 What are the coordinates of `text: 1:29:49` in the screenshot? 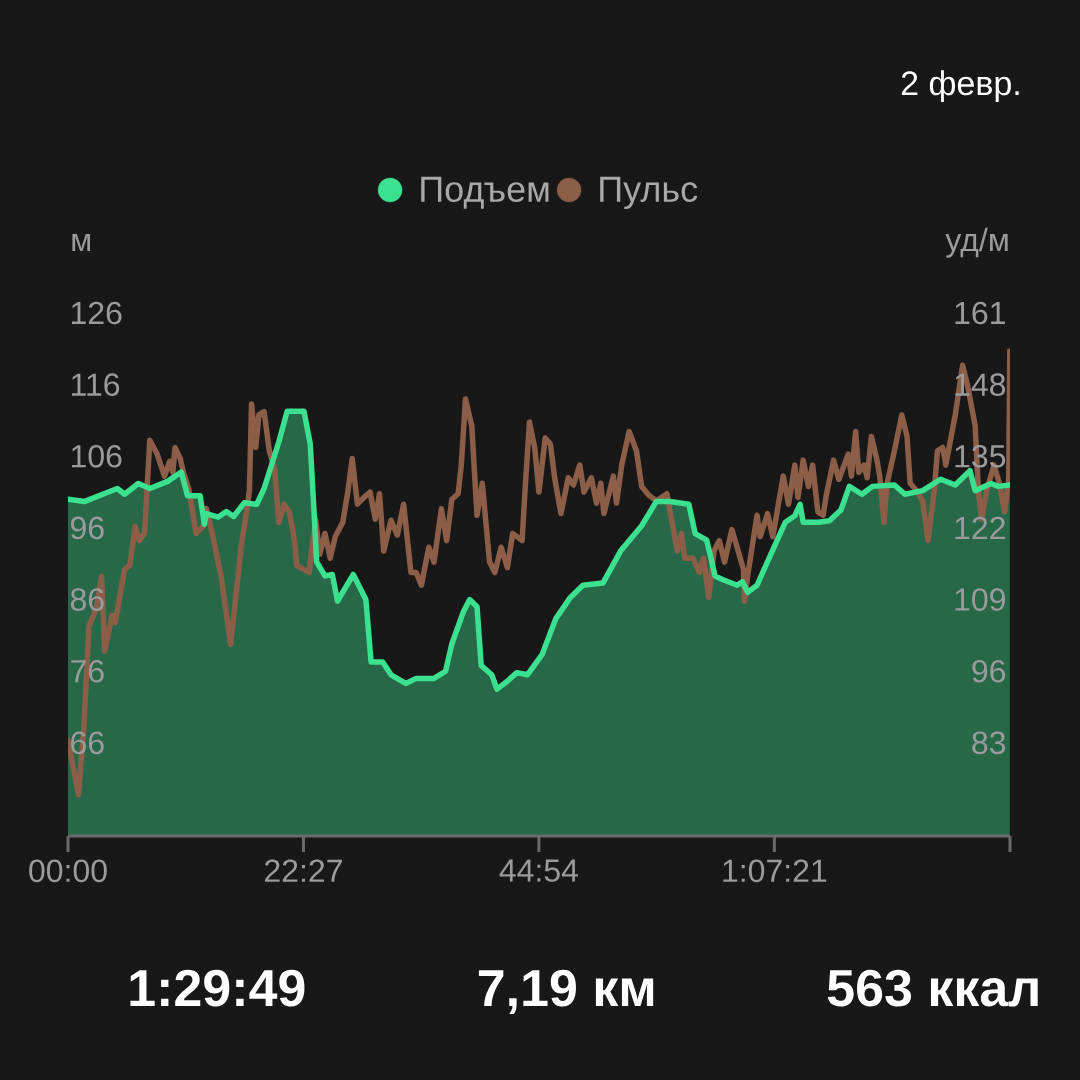 It's located at (217, 988).